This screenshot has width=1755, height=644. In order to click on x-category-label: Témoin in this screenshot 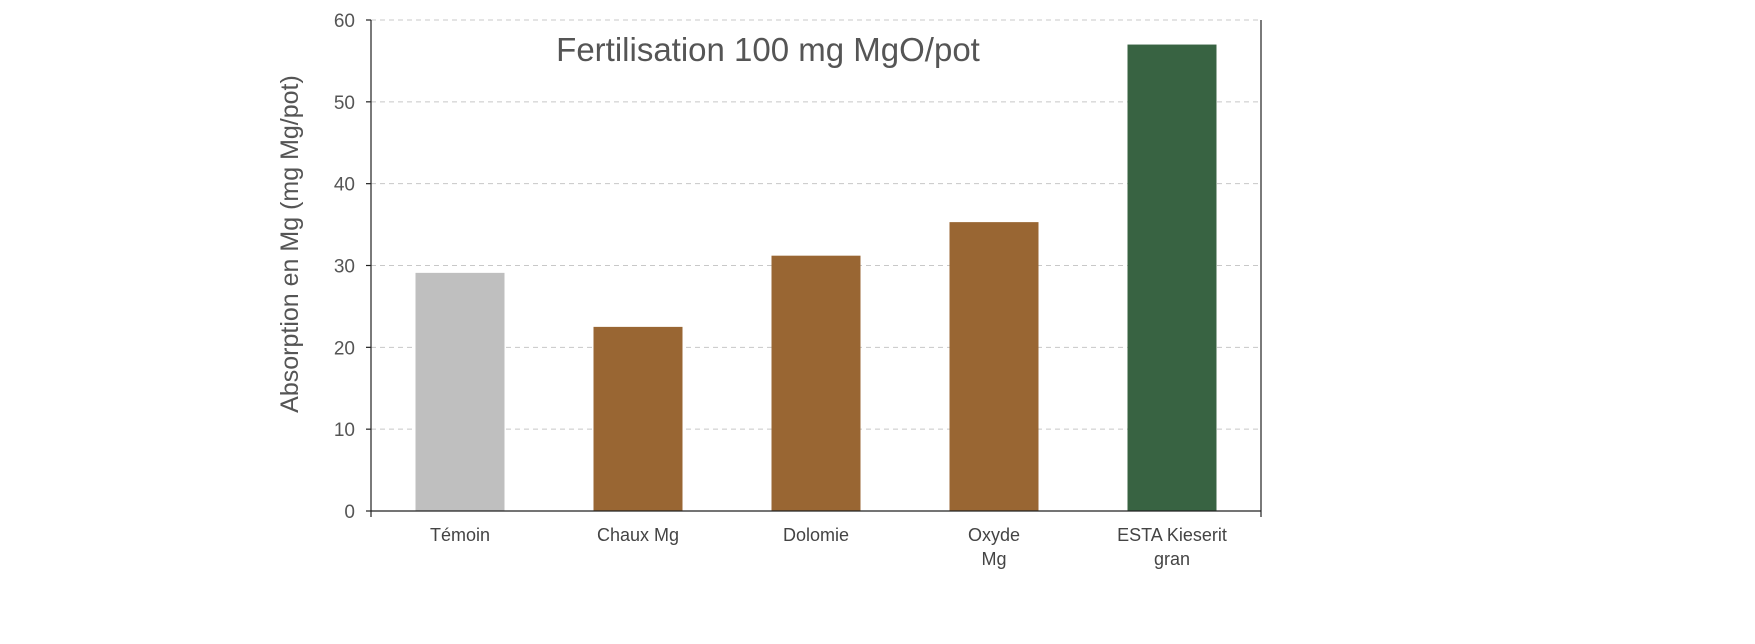, I will do `click(460, 535)`.